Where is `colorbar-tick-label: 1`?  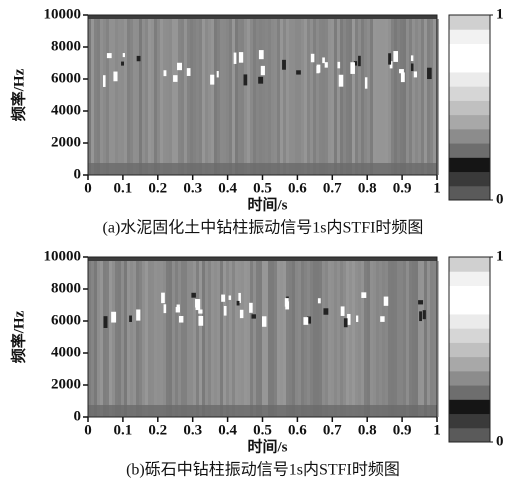 colorbar-tick-label: 1 is located at coordinates (500, 14).